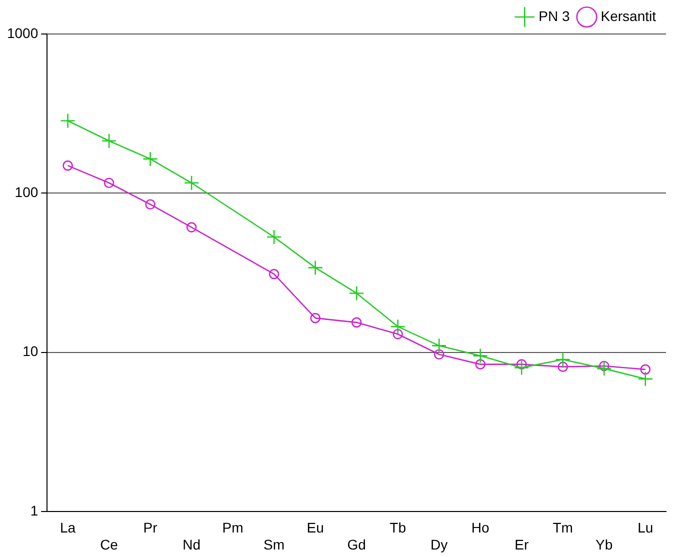 The height and width of the screenshot is (557, 678). I want to click on y-tick-label: 1, so click(34, 510).